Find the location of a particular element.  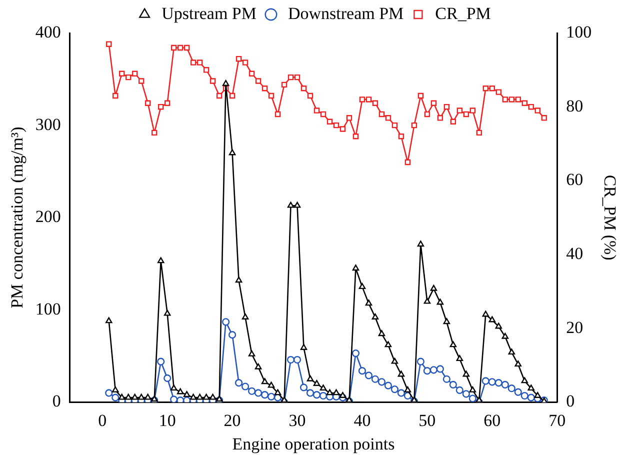

y2-axis-title: CR_PM (%) is located at coordinates (610, 217).